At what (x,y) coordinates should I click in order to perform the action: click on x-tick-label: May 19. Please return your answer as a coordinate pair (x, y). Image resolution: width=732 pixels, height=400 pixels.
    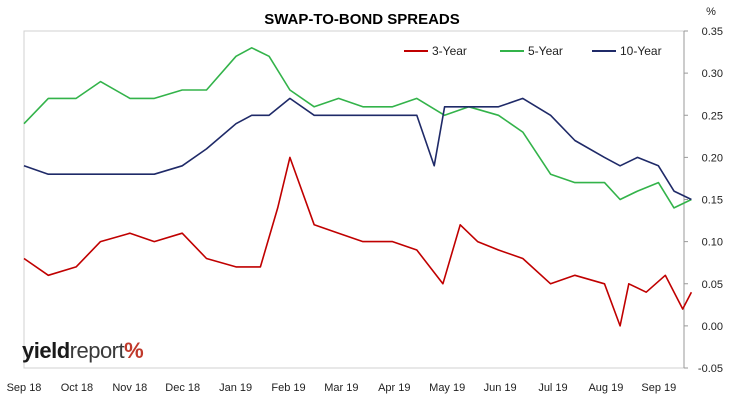
    Looking at the image, I should click on (447, 388).